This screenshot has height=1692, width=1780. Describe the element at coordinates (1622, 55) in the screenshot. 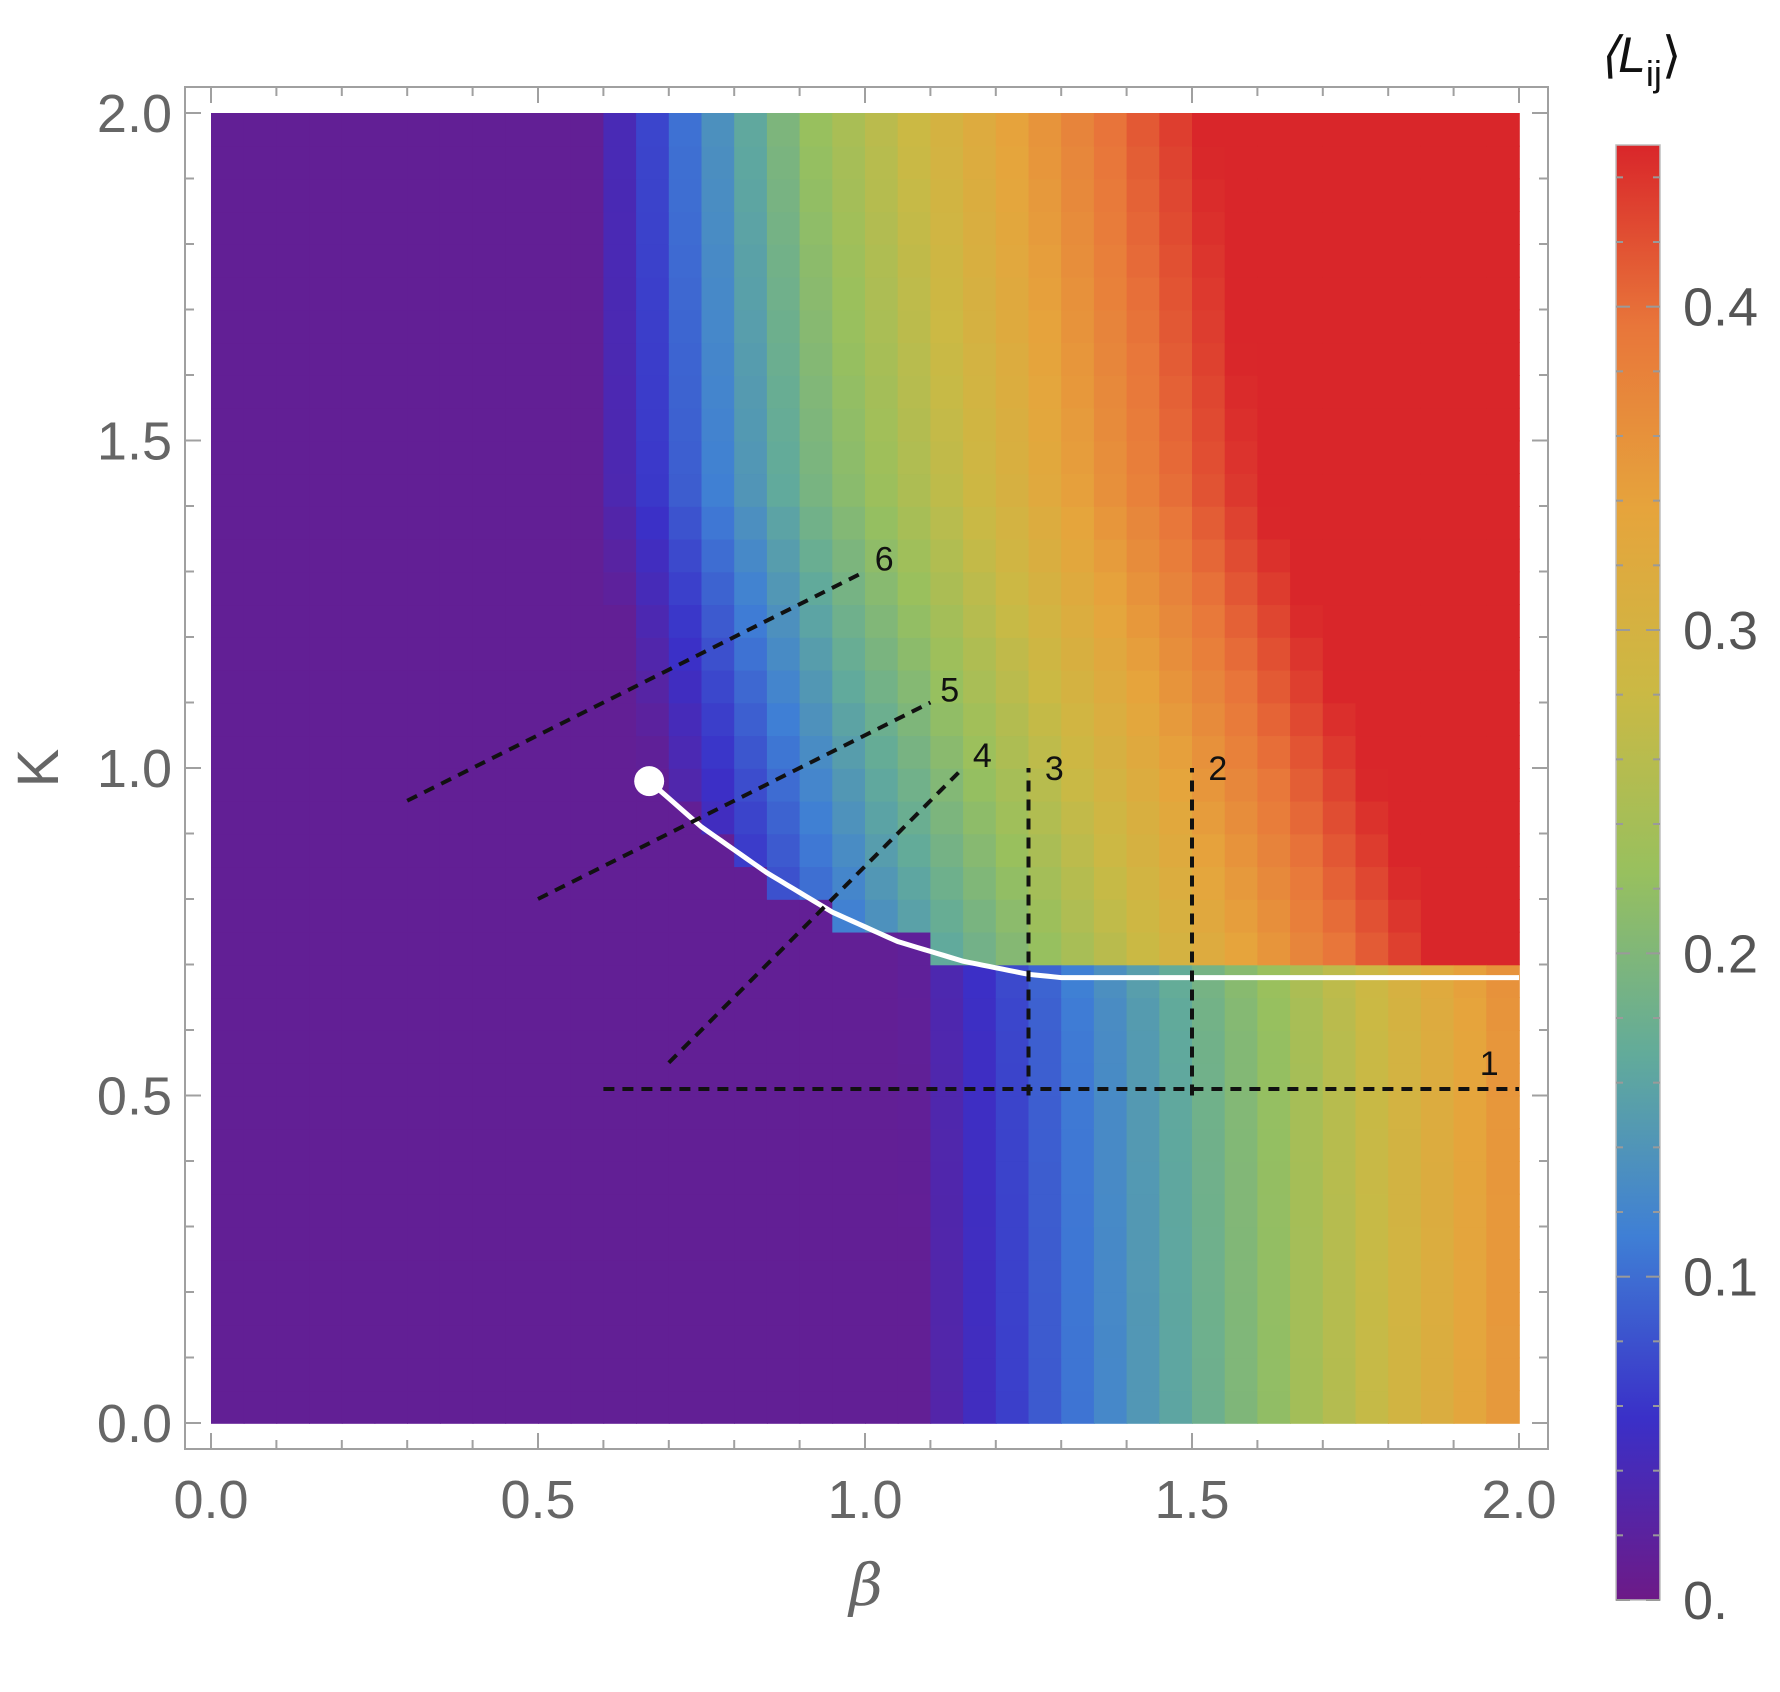

I see `colorbar-title-main: ⟨L` at that location.